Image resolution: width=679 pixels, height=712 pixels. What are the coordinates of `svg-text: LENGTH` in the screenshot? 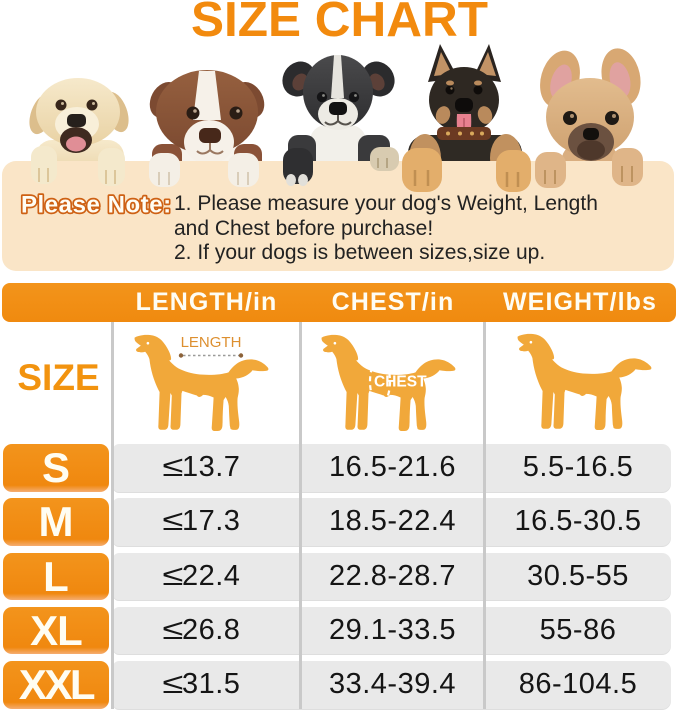 It's located at (211, 342).